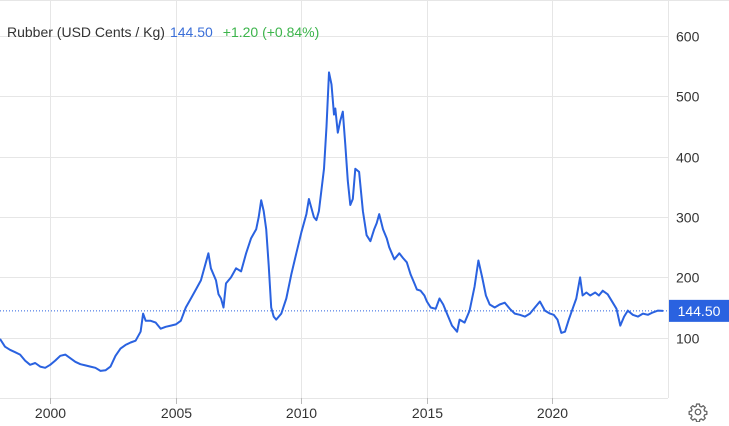  Describe the element at coordinates (50, 413) in the screenshot. I see `x-tick-label: 2000` at that location.